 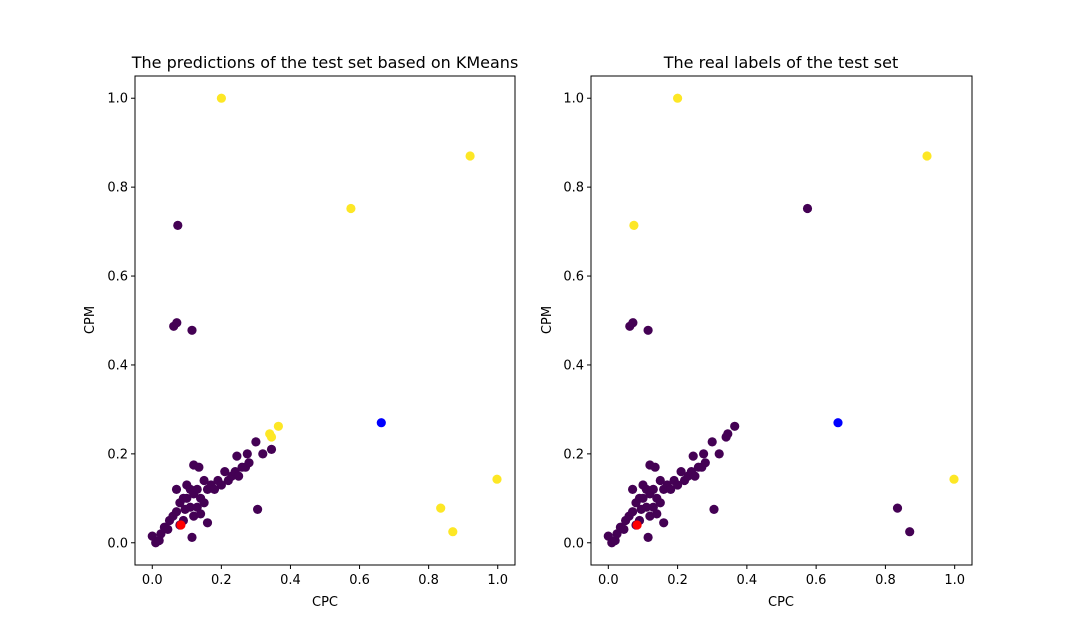 What do you see at coordinates (547, 320) in the screenshot?
I see `right-y-axis-label: CPM` at bounding box center [547, 320].